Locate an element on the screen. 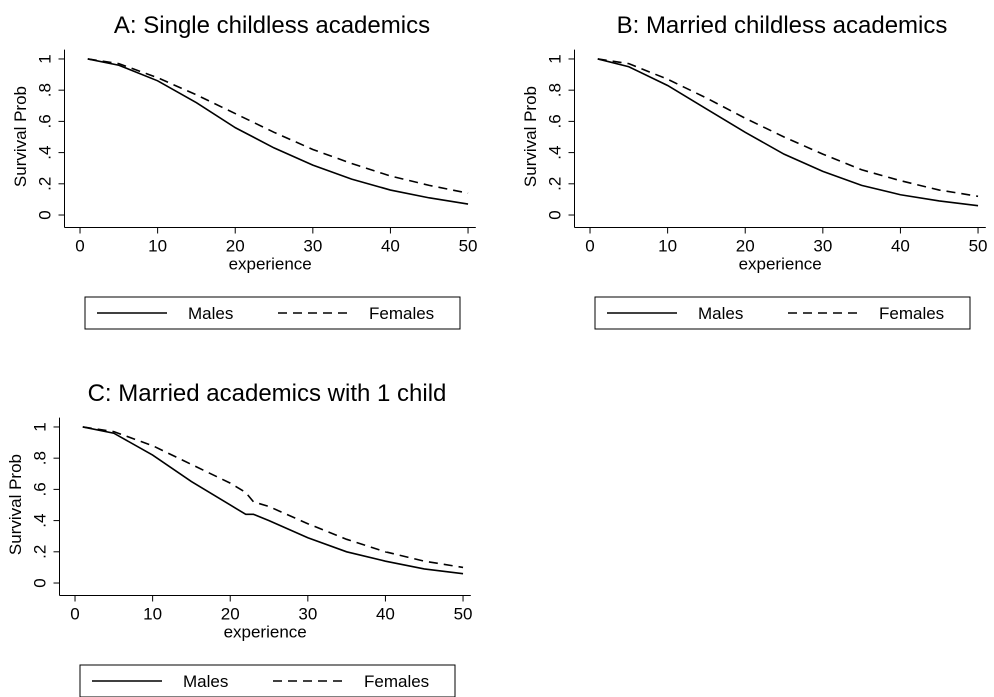 Image resolution: width=994 pixels, height=697 pixels. chart-title: B: Married childless academics is located at coordinates (782, 25).